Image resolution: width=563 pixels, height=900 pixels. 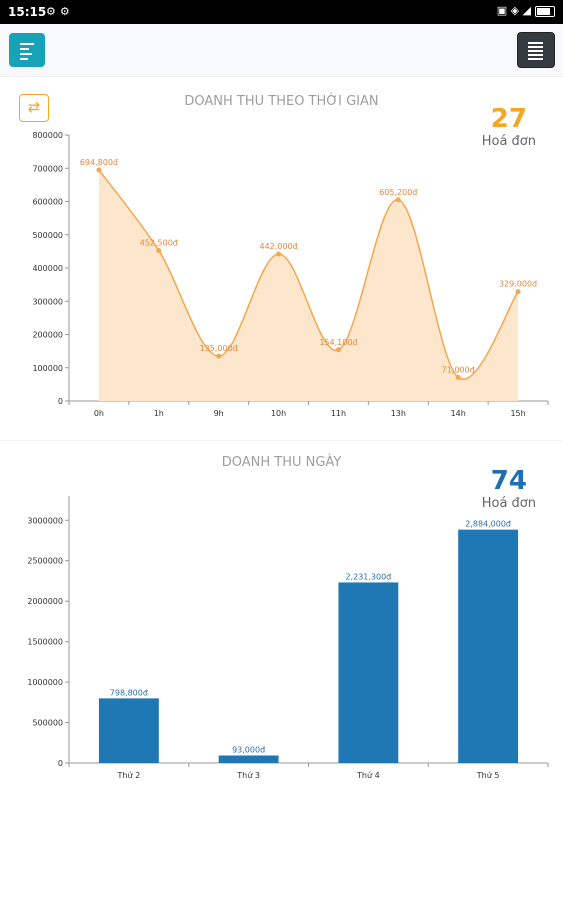 What do you see at coordinates (518, 284) in the screenshot?
I see `c1-data-label: 329,000đ` at bounding box center [518, 284].